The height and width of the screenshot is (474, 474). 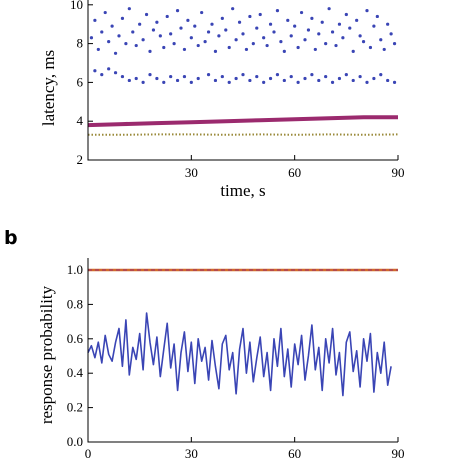 I want to click on panel-a-xtick-label: 60, so click(x=294, y=172).